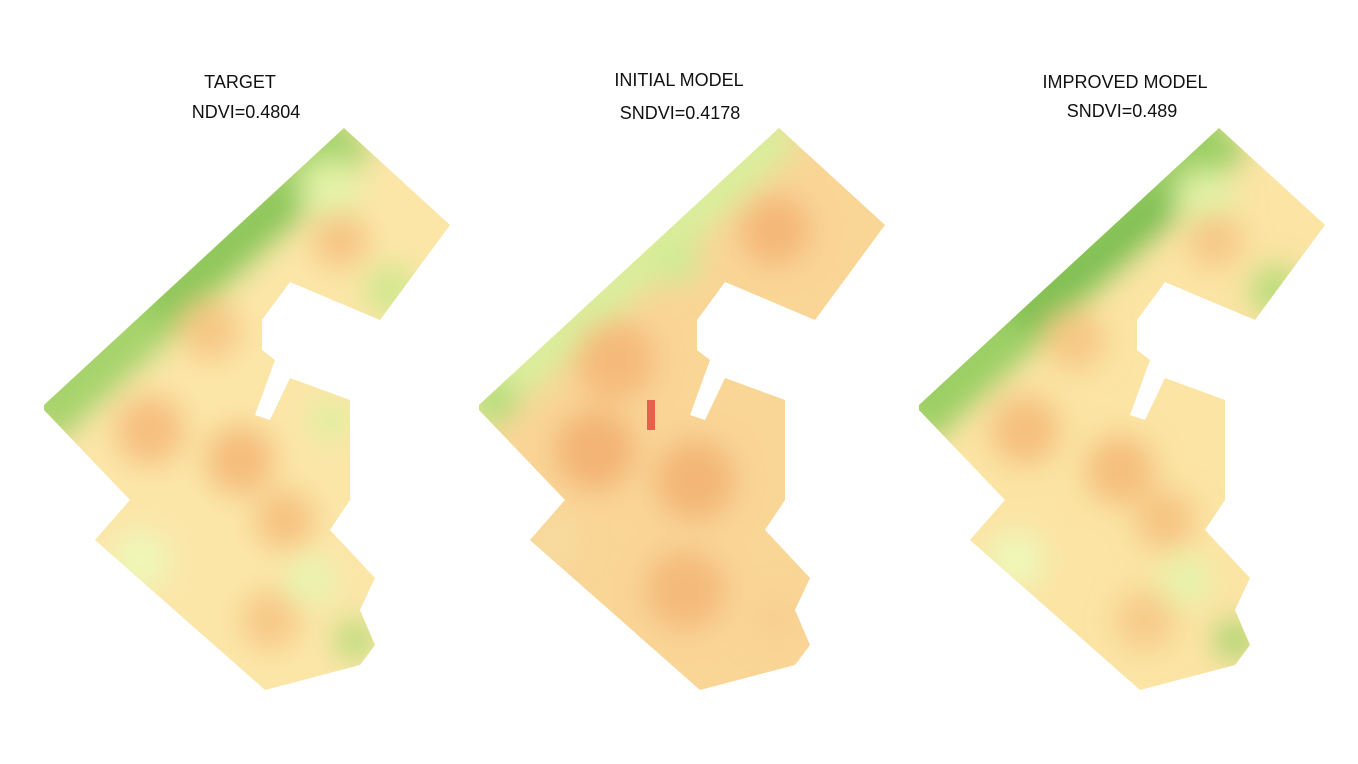 Image resolution: width=1358 pixels, height=764 pixels. What do you see at coordinates (1122, 111) in the screenshot?
I see `panel-metric: SNDVI=0.489` at bounding box center [1122, 111].